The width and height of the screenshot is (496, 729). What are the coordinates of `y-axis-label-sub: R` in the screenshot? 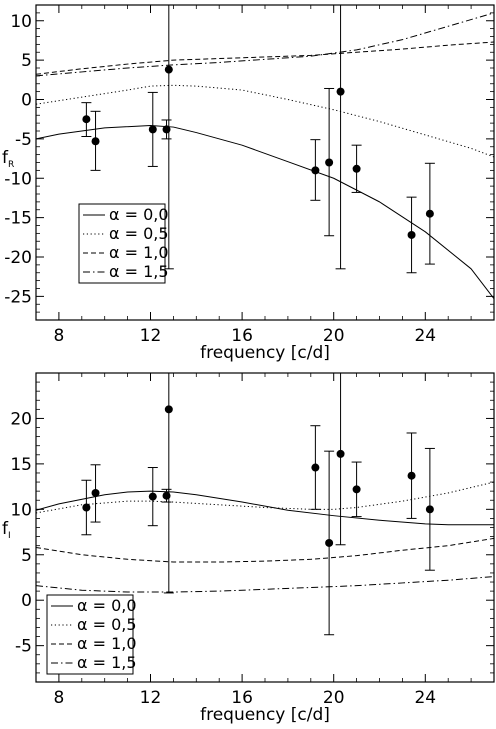 It's located at (11, 165).